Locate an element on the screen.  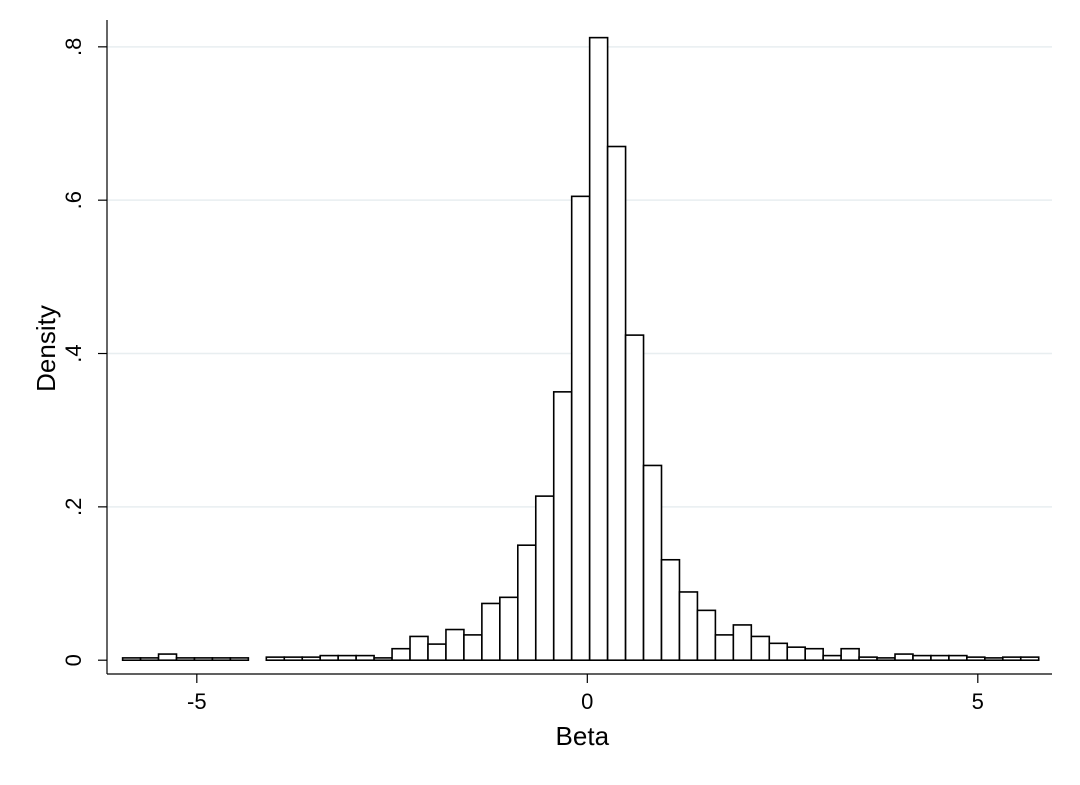
y-tick-label: 0 is located at coordinates (73, 660).